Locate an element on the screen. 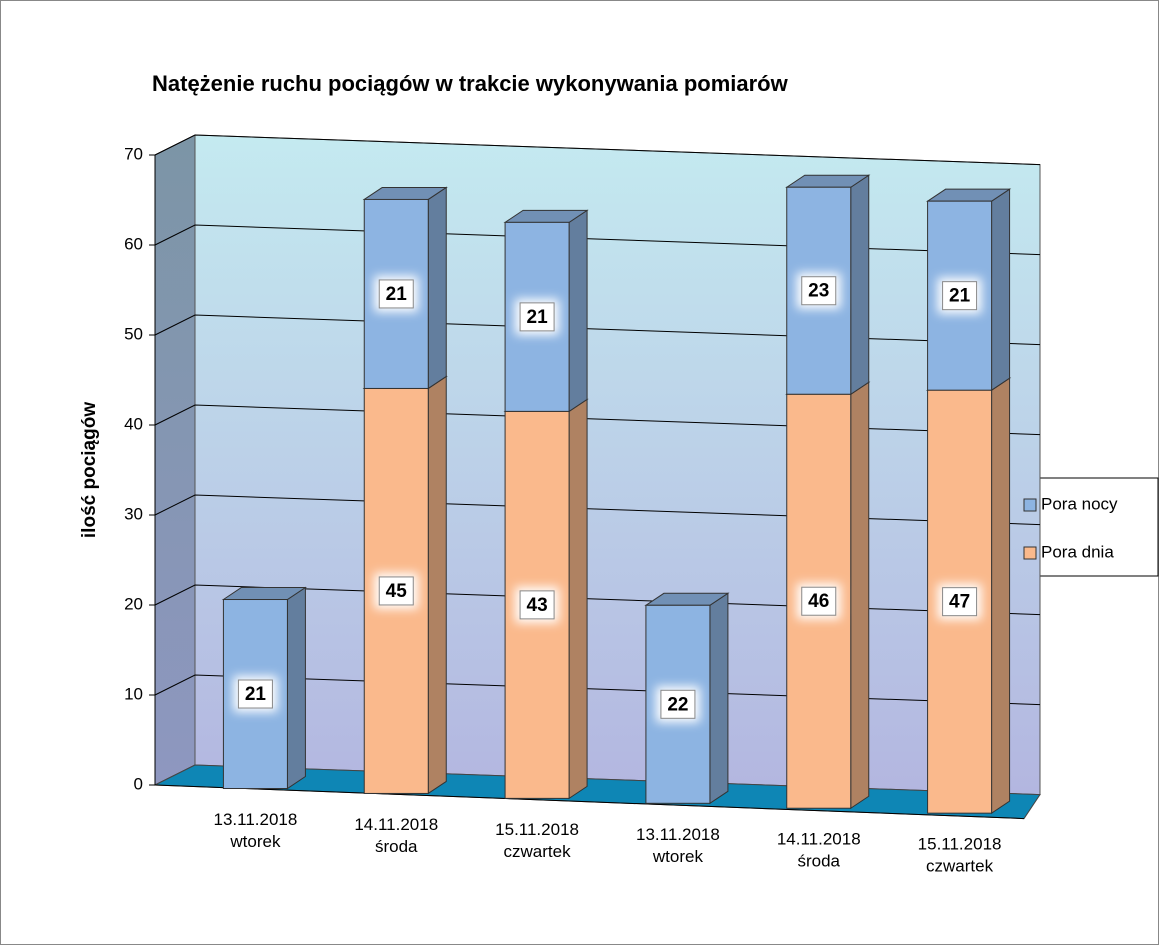 This screenshot has height=945, width=1159. y-tick-label: 0 is located at coordinates (138, 783).